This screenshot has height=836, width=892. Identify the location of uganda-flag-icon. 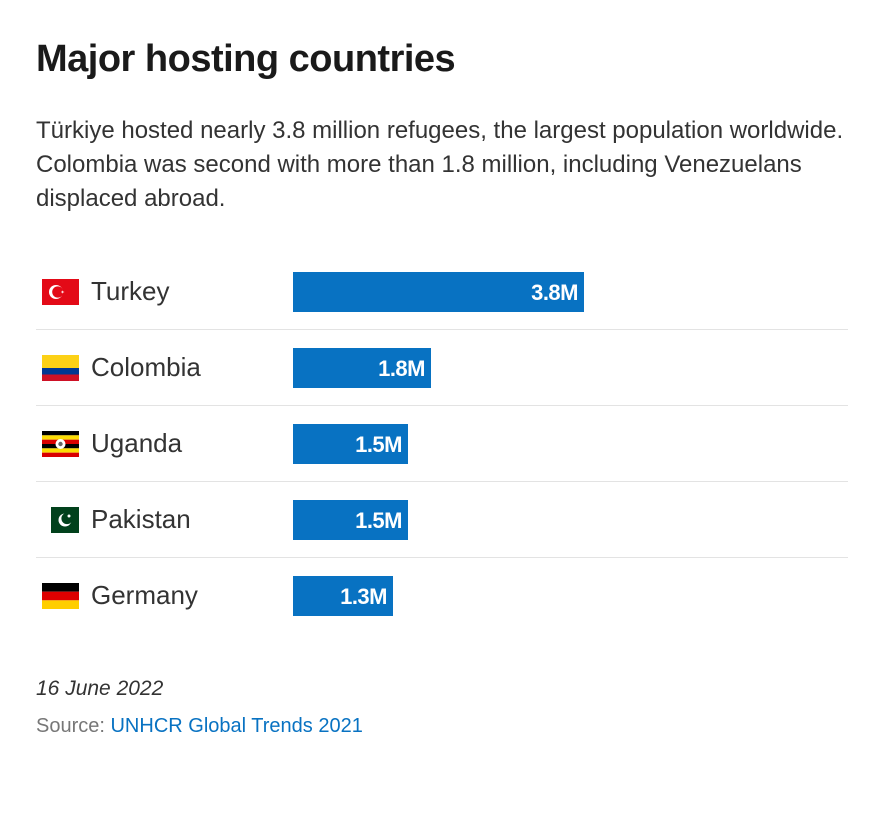
(60, 444).